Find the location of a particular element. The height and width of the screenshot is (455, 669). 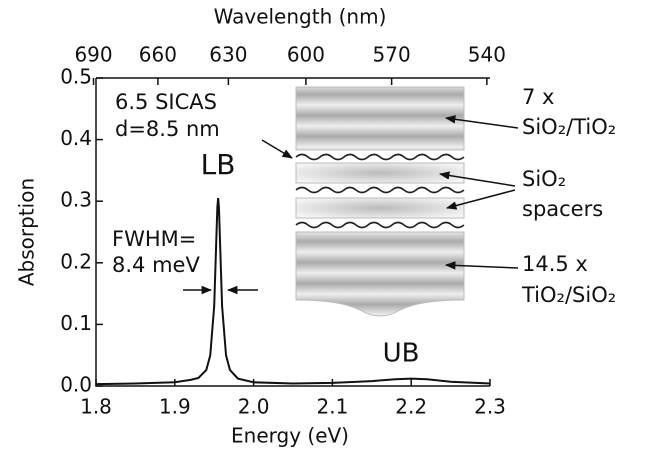

x2-tick-label: 540 is located at coordinates (487, 55).